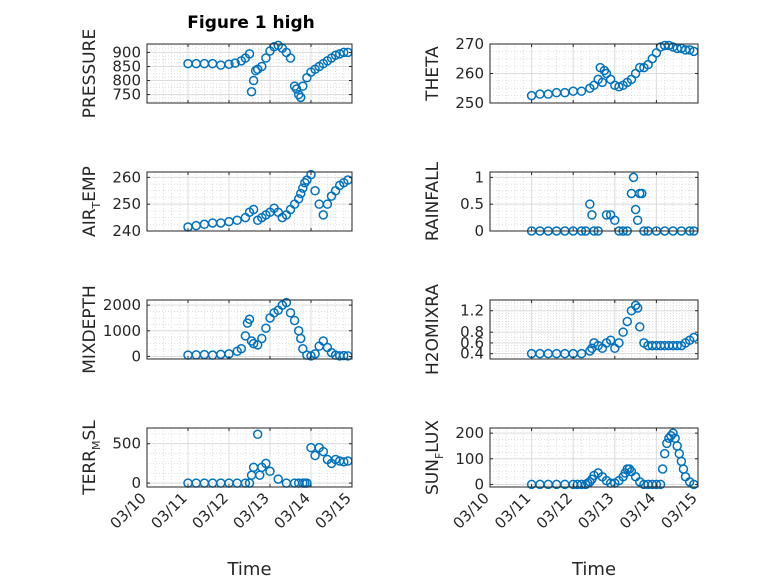  I want to click on y-axis-label-subscript: T, so click(96, 205).